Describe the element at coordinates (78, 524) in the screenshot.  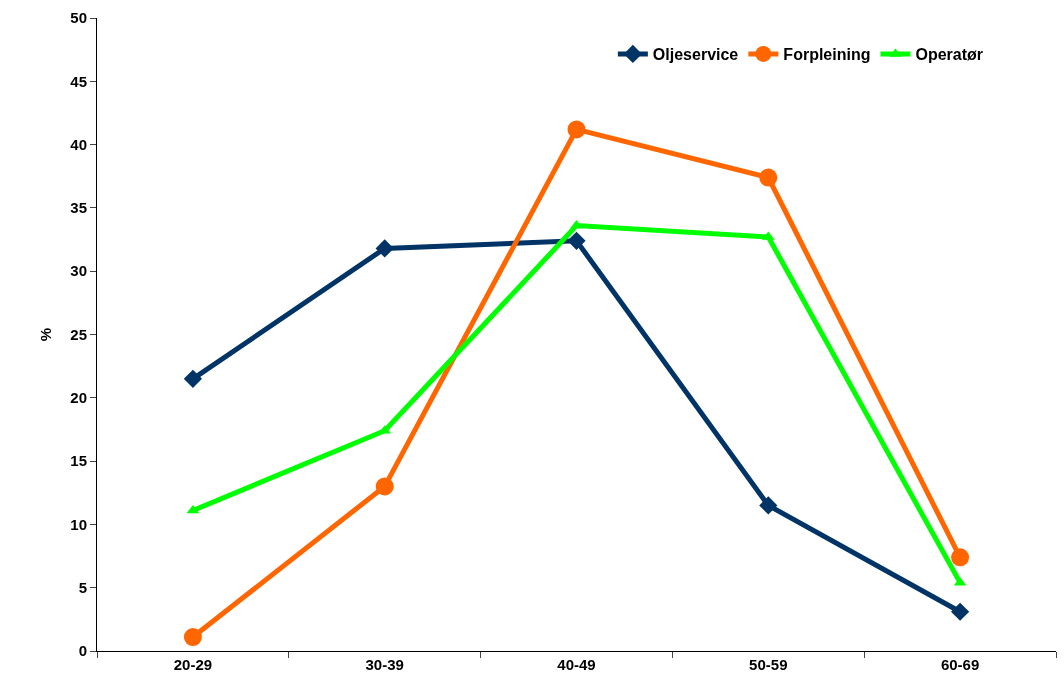
I see `y-tick-label: 10` at that location.